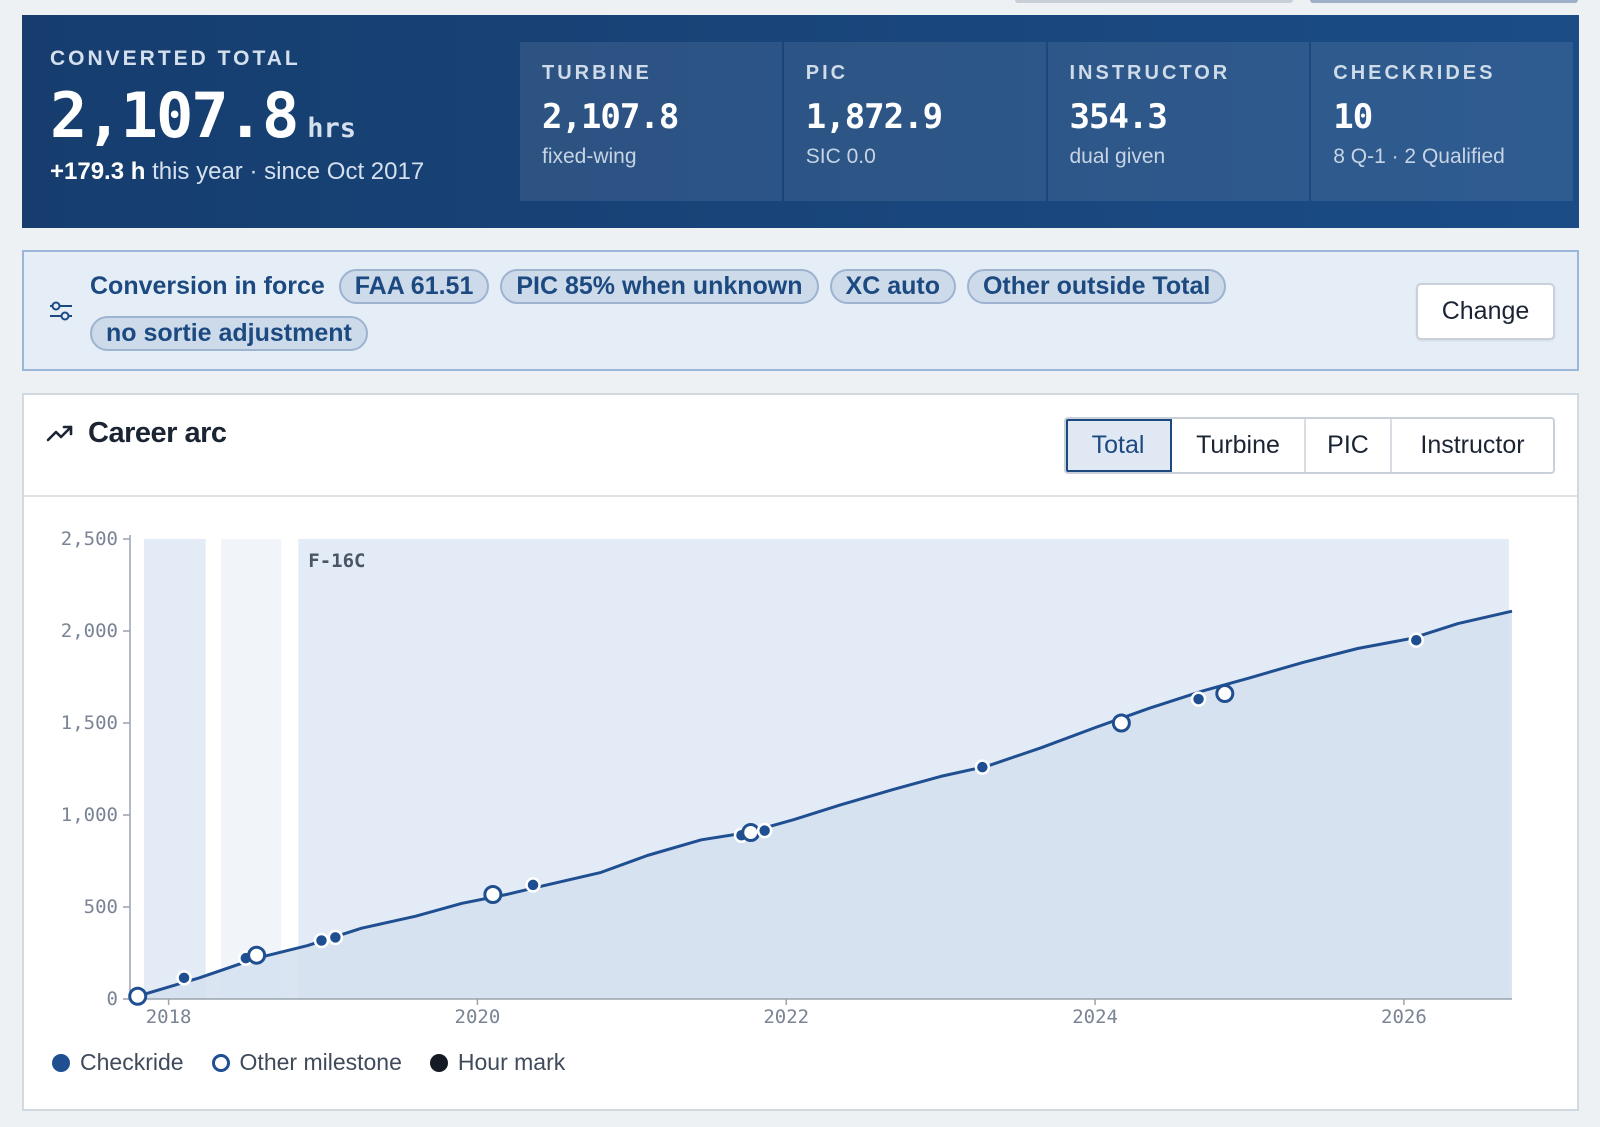 This screenshot has width=1600, height=1127. I want to click on stat-sub: 8 Q-1 · 2 Qualified, so click(1419, 156).